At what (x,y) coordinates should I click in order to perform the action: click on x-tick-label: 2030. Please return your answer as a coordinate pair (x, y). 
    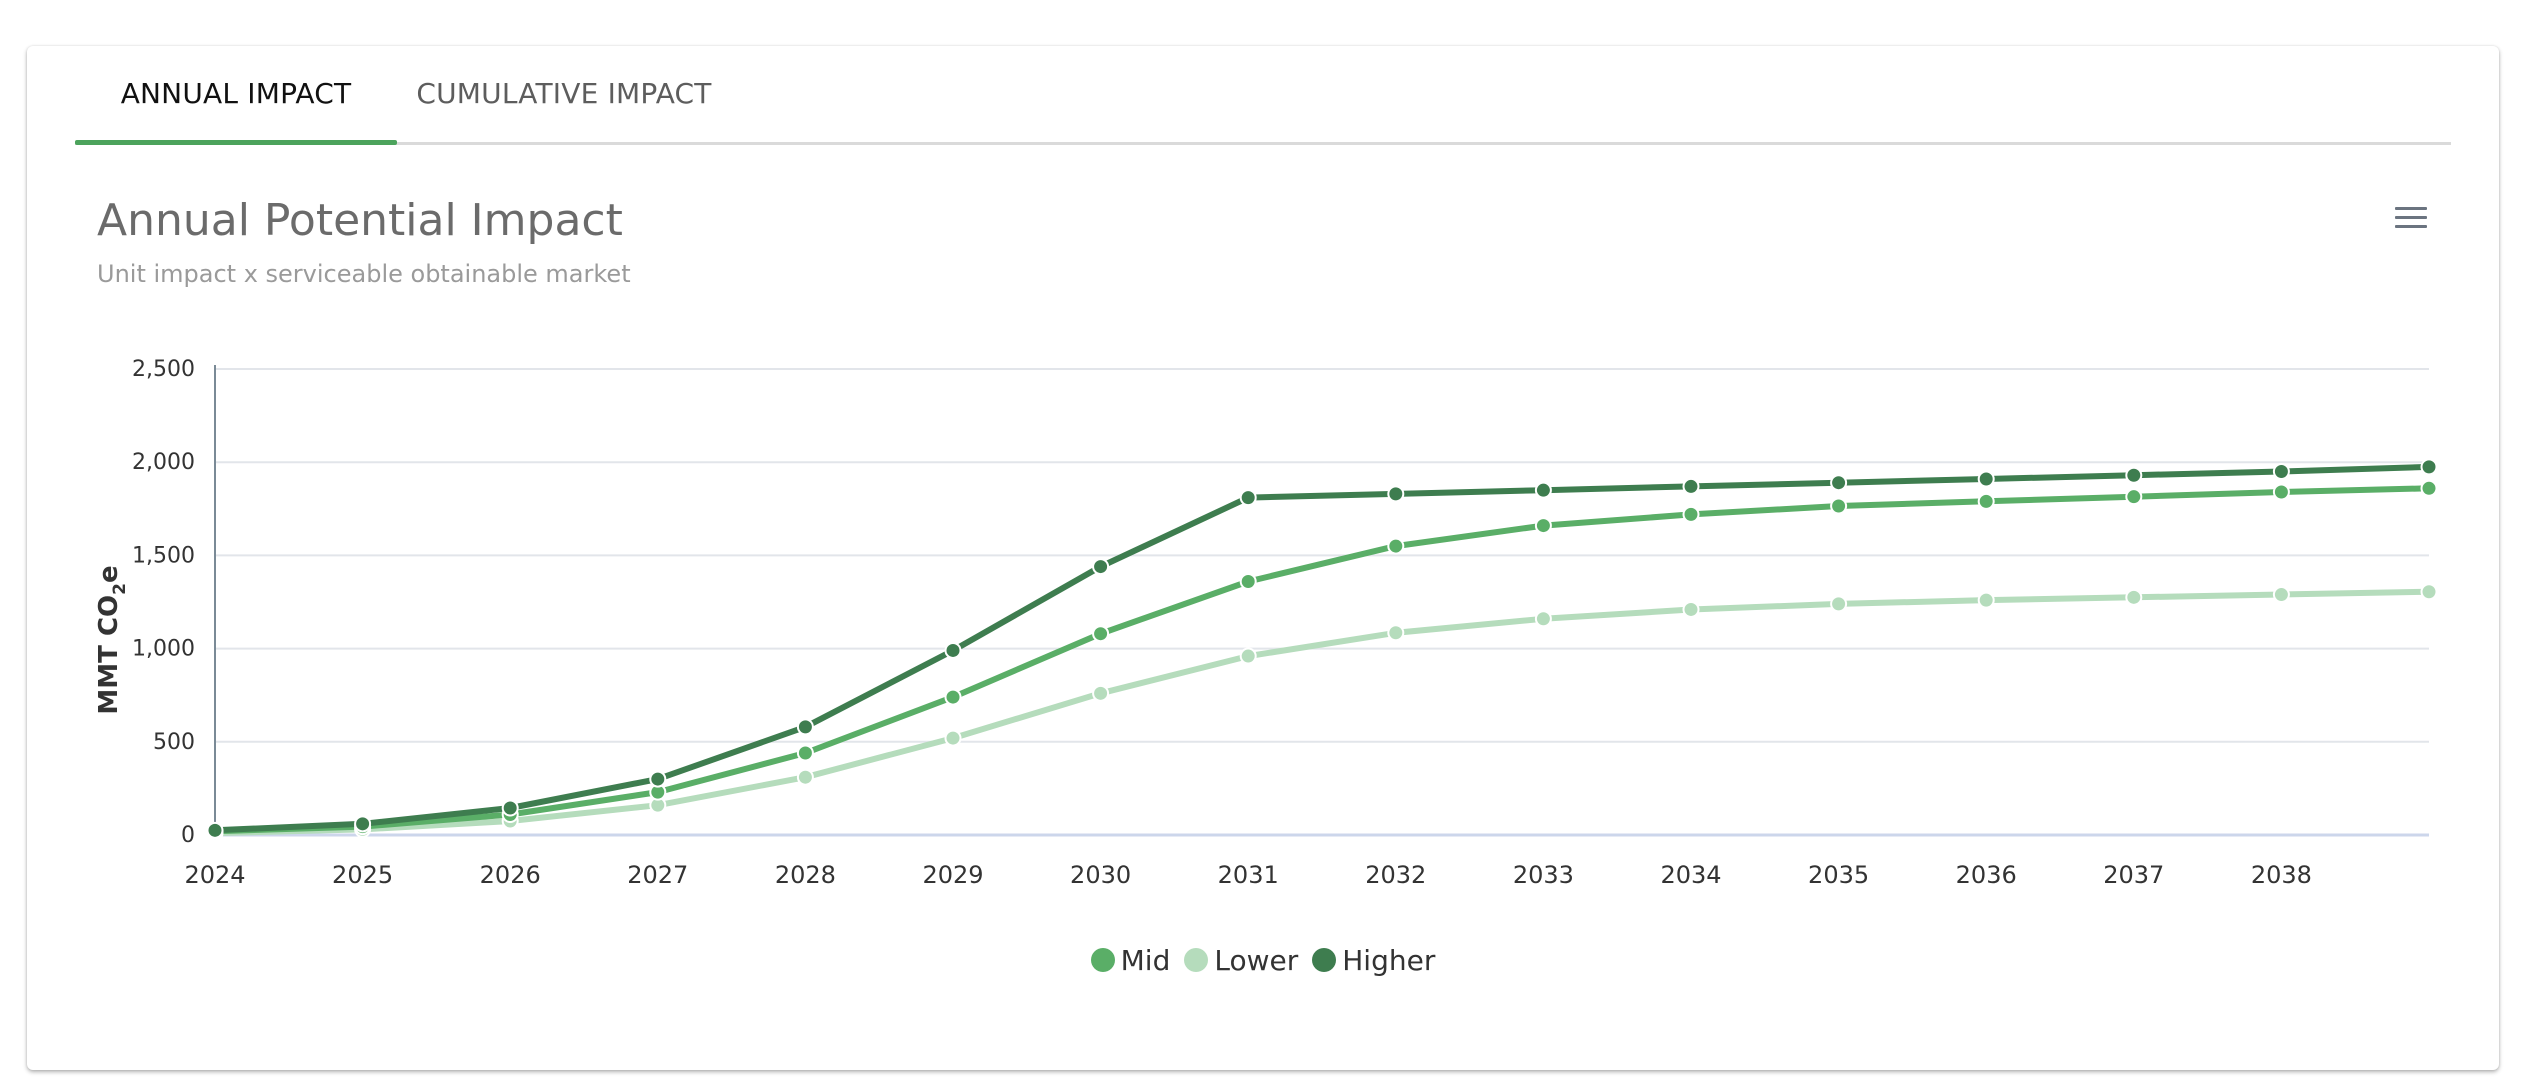
    Looking at the image, I should click on (1100, 875).